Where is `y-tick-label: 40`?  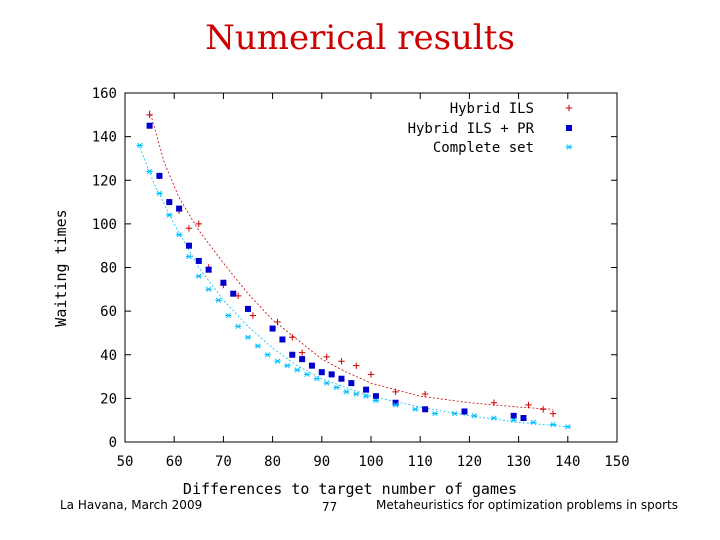
y-tick-label: 40 is located at coordinates (108, 356).